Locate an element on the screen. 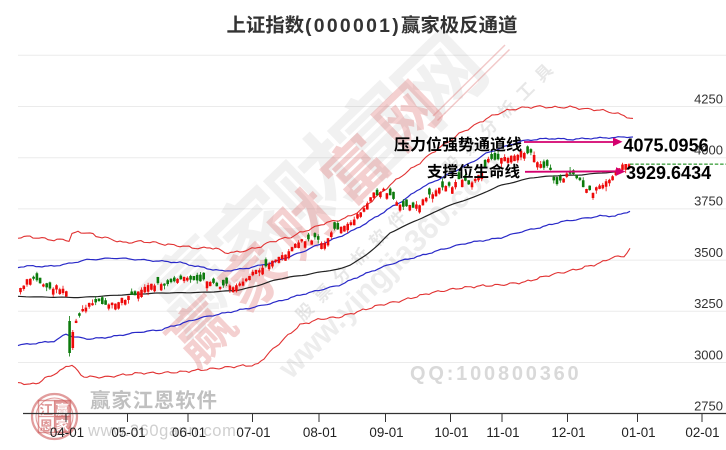 The height and width of the screenshot is (450, 726). svg-text: 11-01 is located at coordinates (502, 432).